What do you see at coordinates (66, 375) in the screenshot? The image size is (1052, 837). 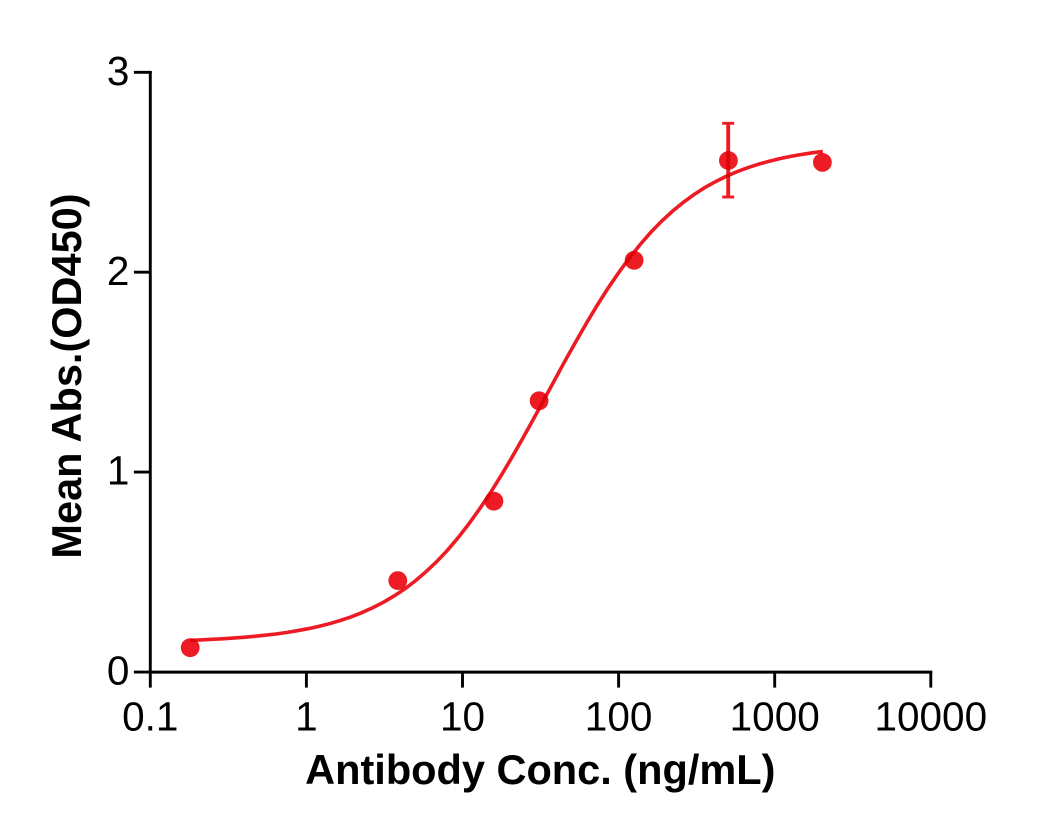 I see `svg-text: Mean Abs.(OD450)` at bounding box center [66, 375].